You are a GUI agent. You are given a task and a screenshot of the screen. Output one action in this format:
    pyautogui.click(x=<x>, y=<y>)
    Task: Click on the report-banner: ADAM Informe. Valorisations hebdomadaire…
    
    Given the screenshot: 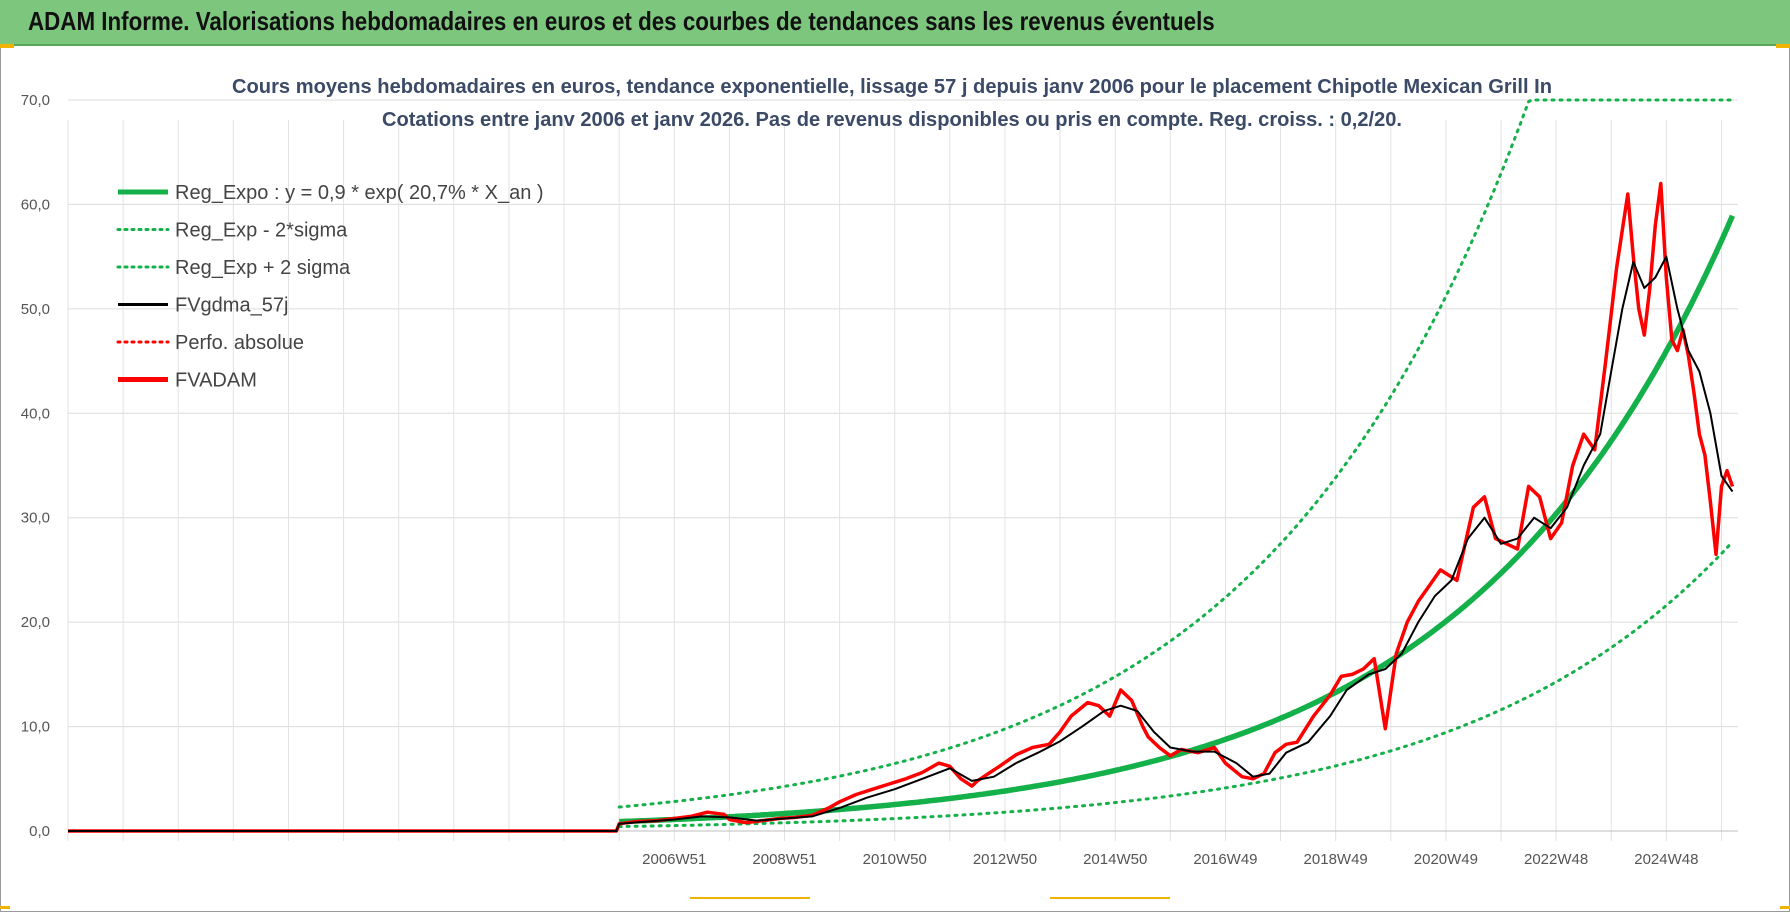 What is the action you would take?
    pyautogui.click(x=895, y=23)
    